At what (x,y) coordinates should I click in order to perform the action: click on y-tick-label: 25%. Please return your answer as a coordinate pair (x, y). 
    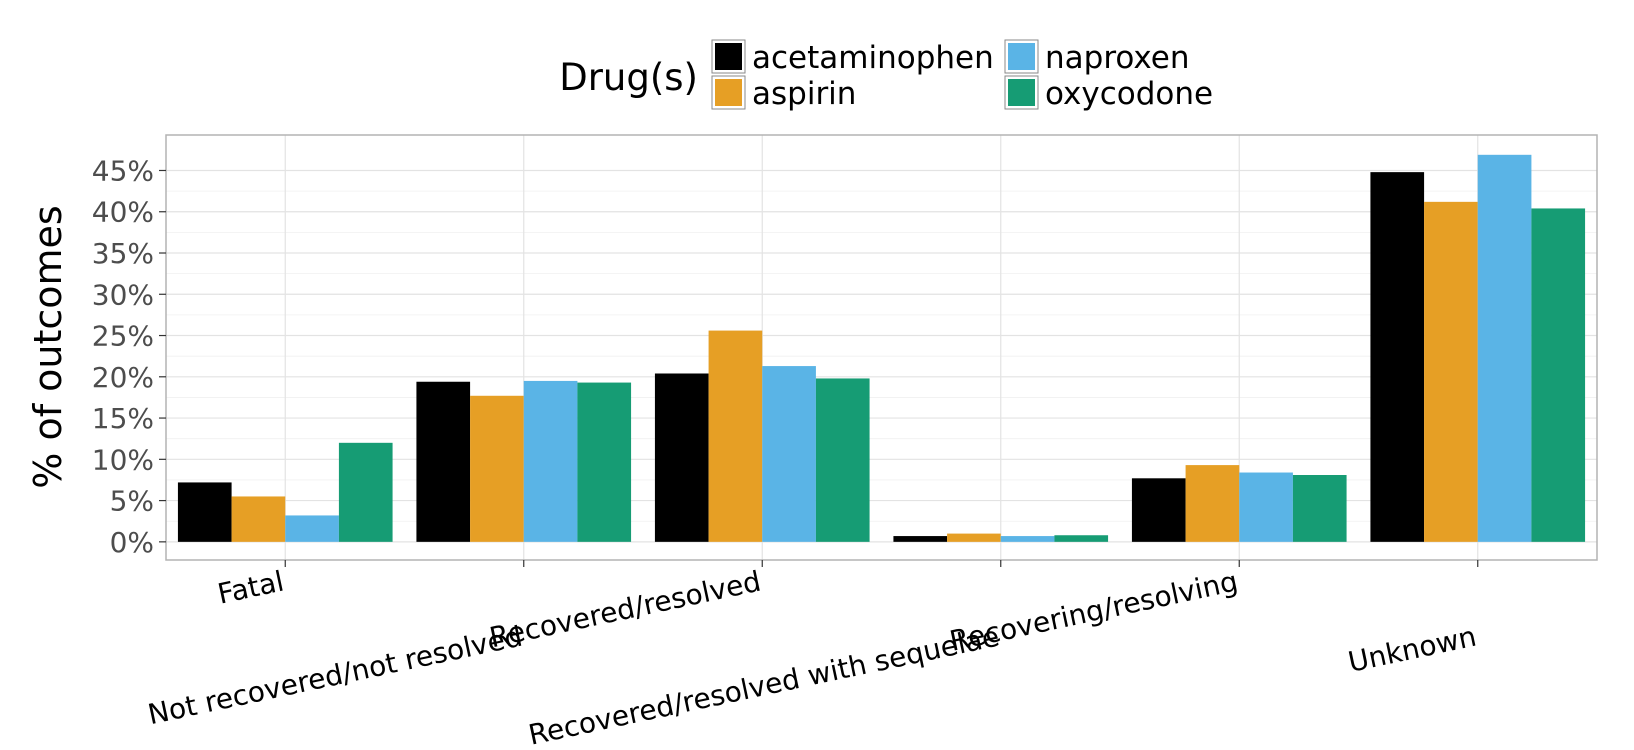
    Looking at the image, I should click on (123, 336).